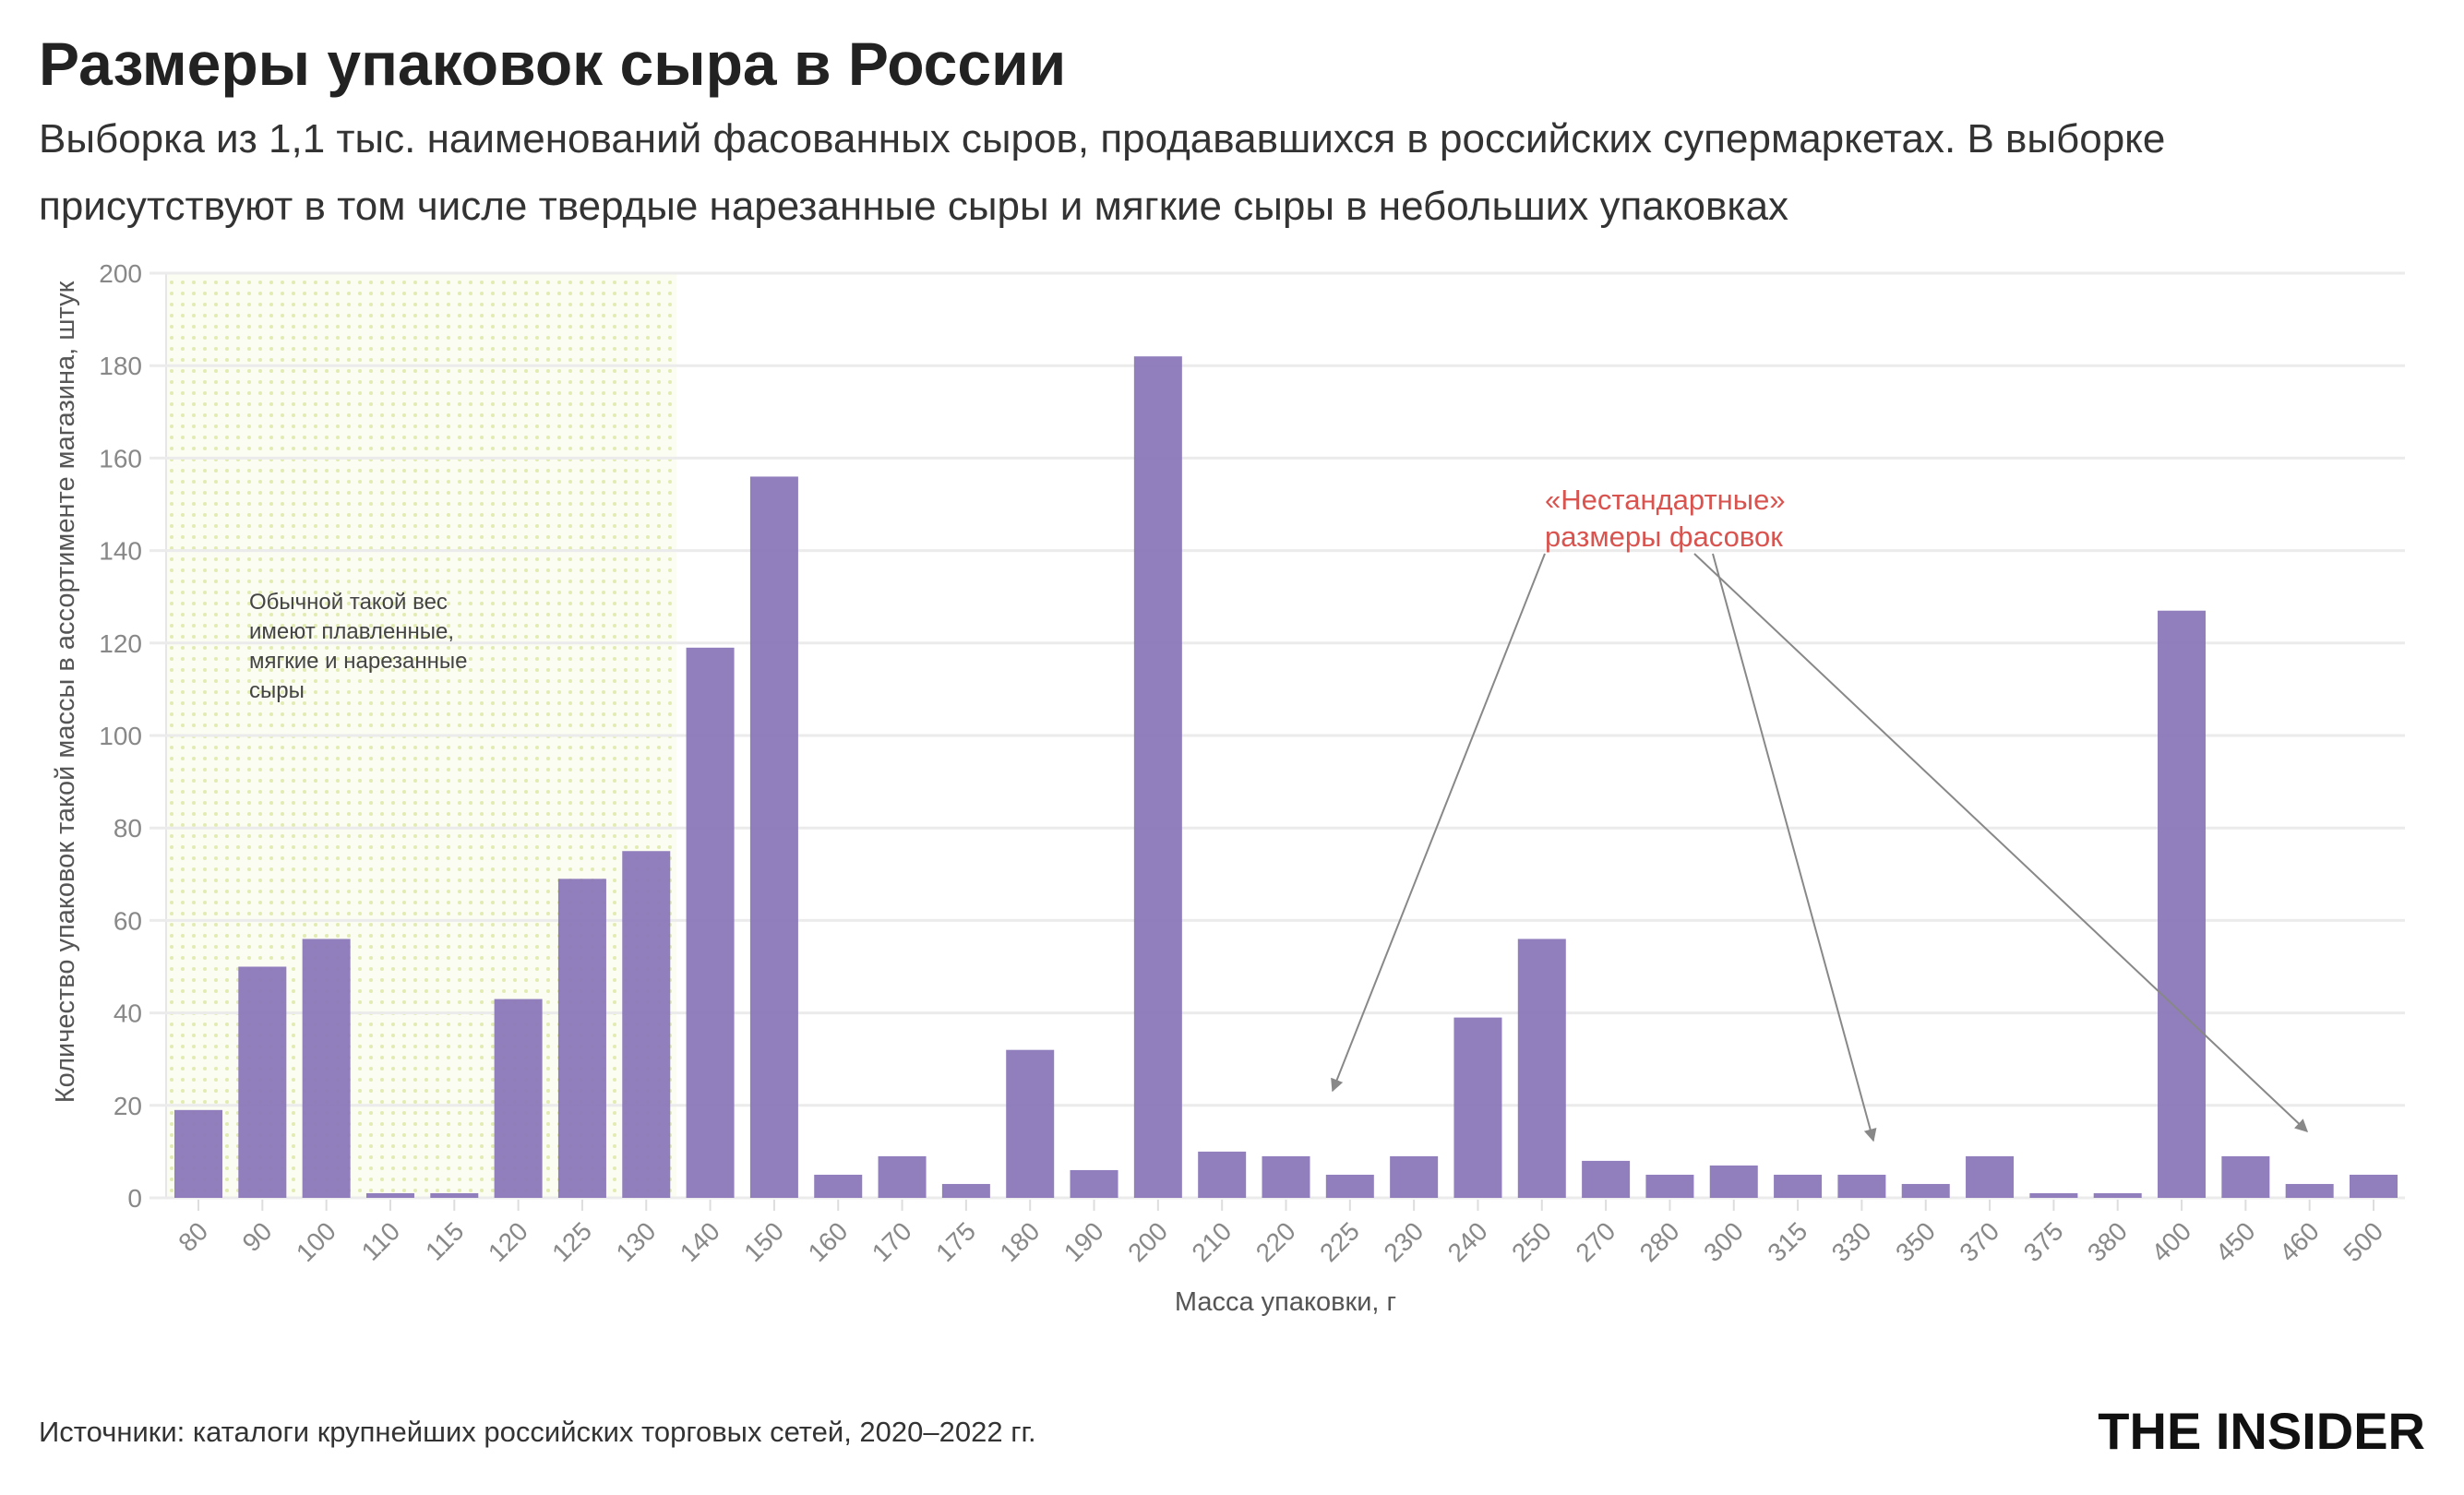 The image size is (2464, 1495). I want to click on x-tick-label: 280, so click(1659, 1241).